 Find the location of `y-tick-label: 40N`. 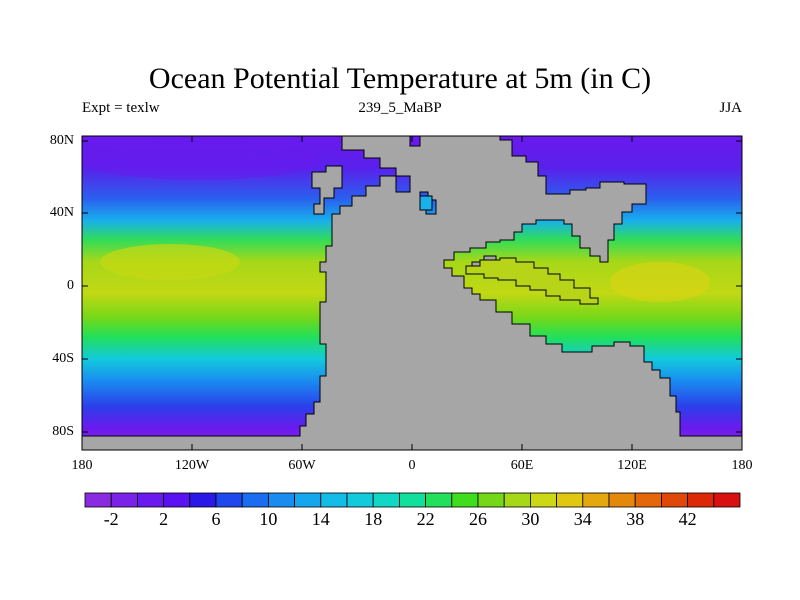

y-tick-label: 40N is located at coordinates (61, 212).